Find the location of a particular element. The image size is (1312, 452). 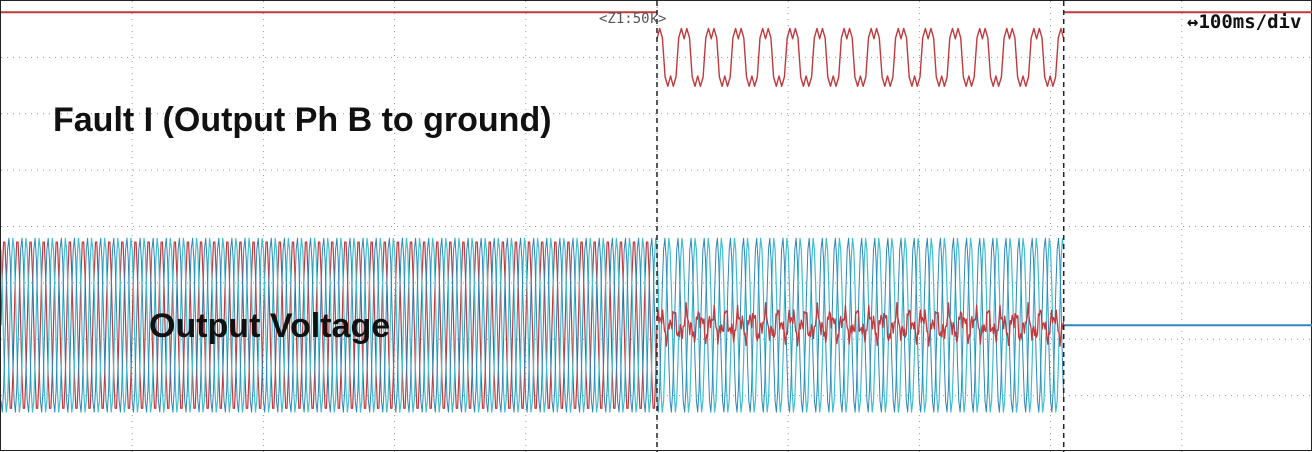

voltage-trace-phase-b-faulted is located at coordinates (860, 324).